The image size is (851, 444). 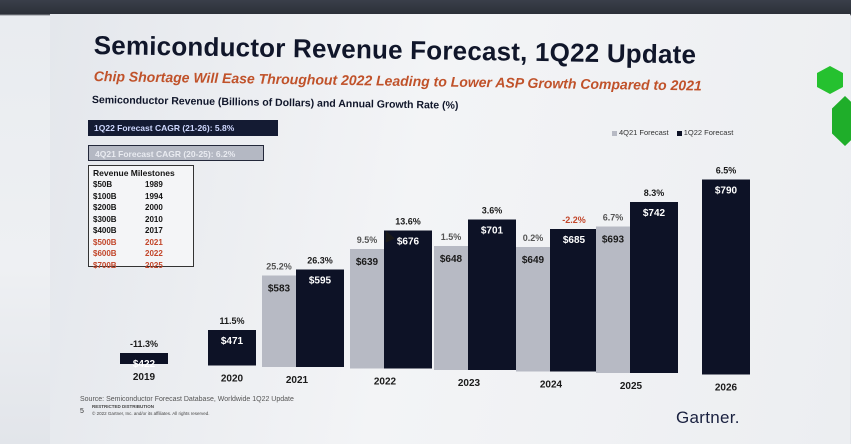 I want to click on growth-label-1q22: 13.6%, so click(x=408, y=222).